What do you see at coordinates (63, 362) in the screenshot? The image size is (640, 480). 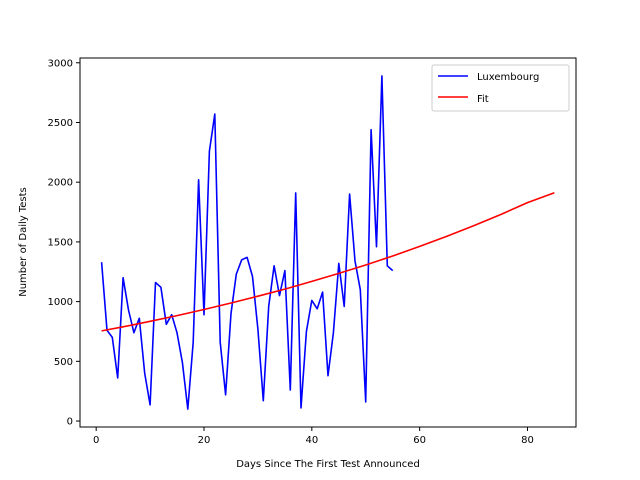 I see `y-tick-label: 500` at bounding box center [63, 362].